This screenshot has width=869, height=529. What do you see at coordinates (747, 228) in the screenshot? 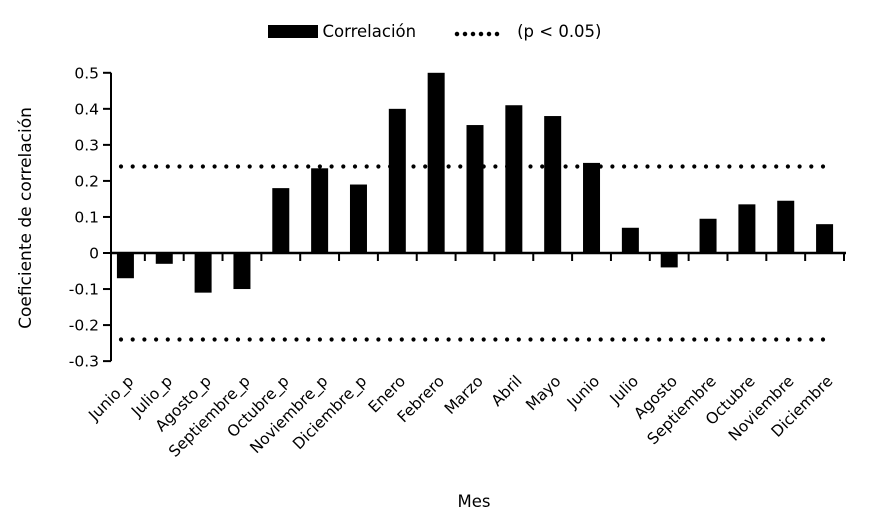
I see `bar-Octubre` at bounding box center [747, 228].